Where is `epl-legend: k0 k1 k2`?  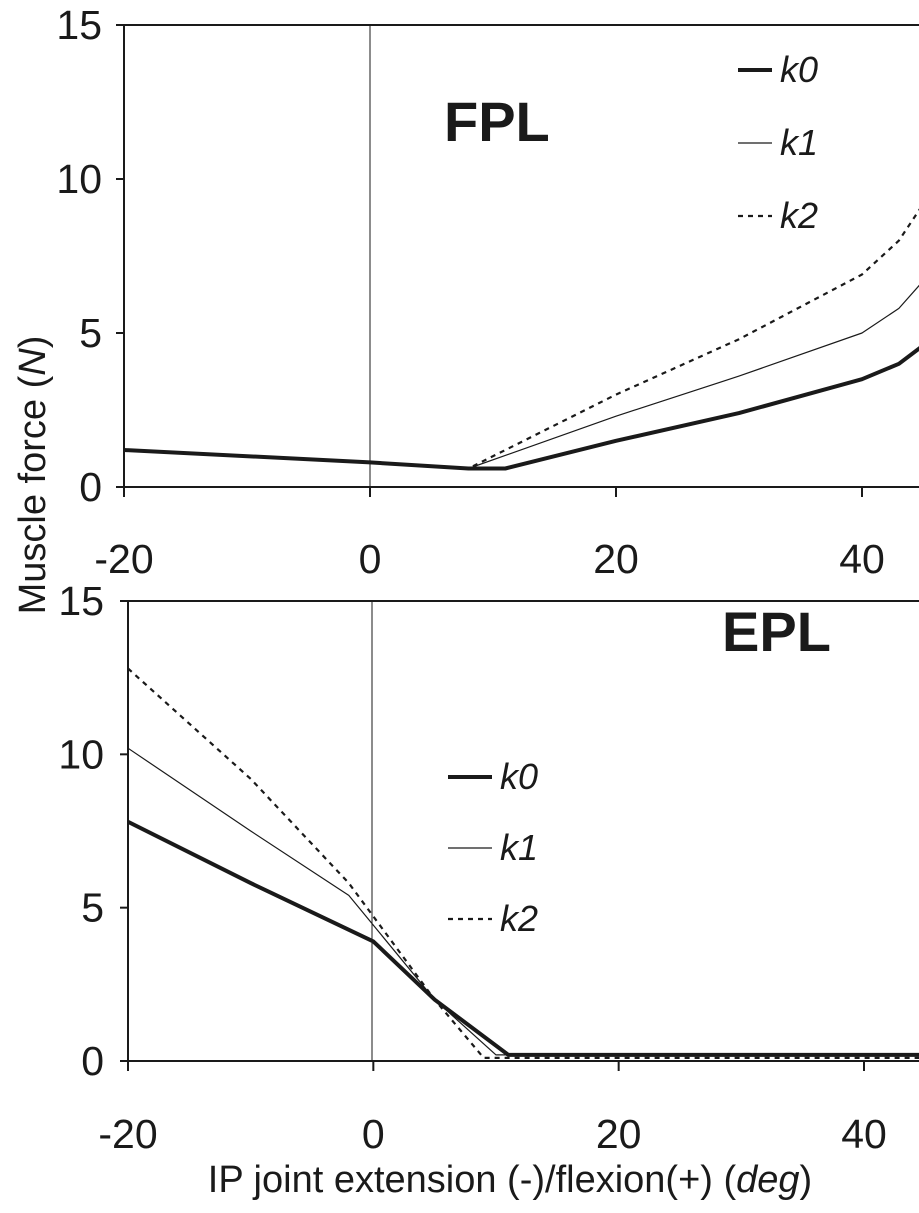 epl-legend: k0 k1 k2 is located at coordinates (493, 847).